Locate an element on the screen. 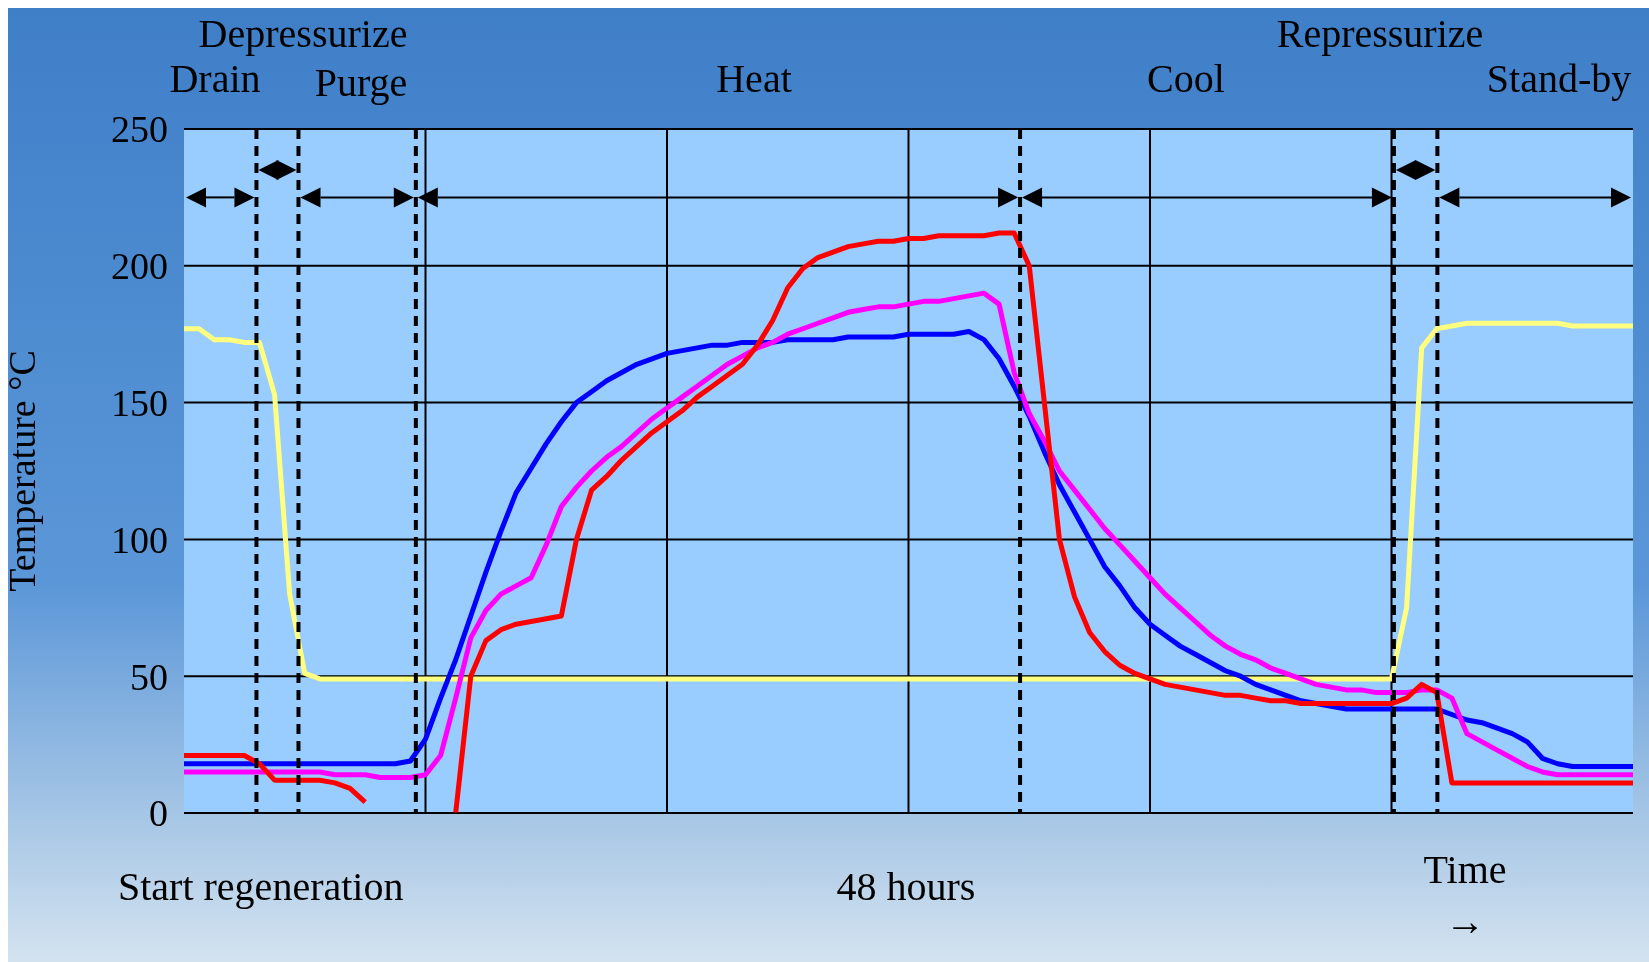  text: Stand-by is located at coordinates (1559, 78).